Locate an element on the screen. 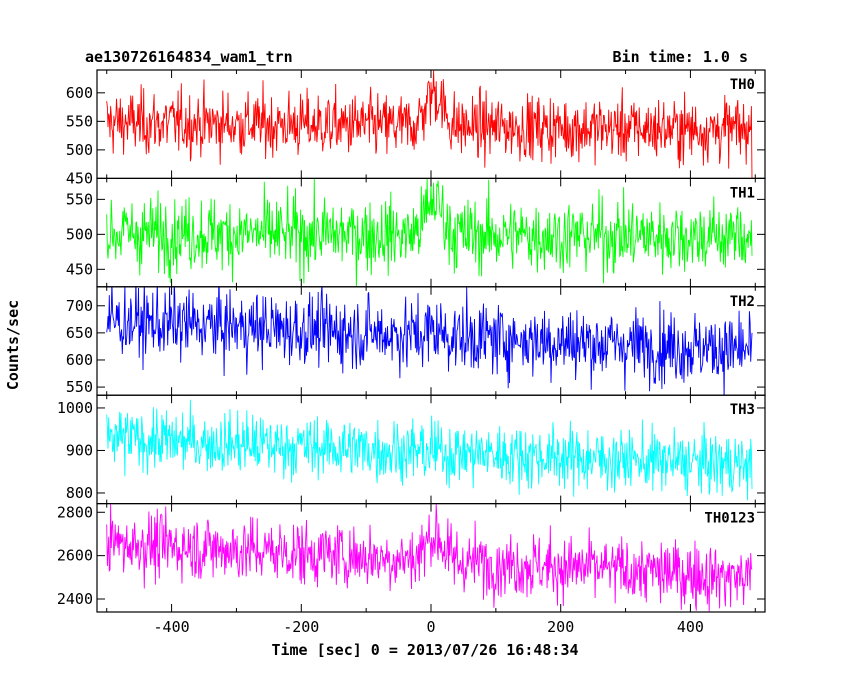 This screenshot has height=680, width=850. x-tick-label: -200 is located at coordinates (301, 627).